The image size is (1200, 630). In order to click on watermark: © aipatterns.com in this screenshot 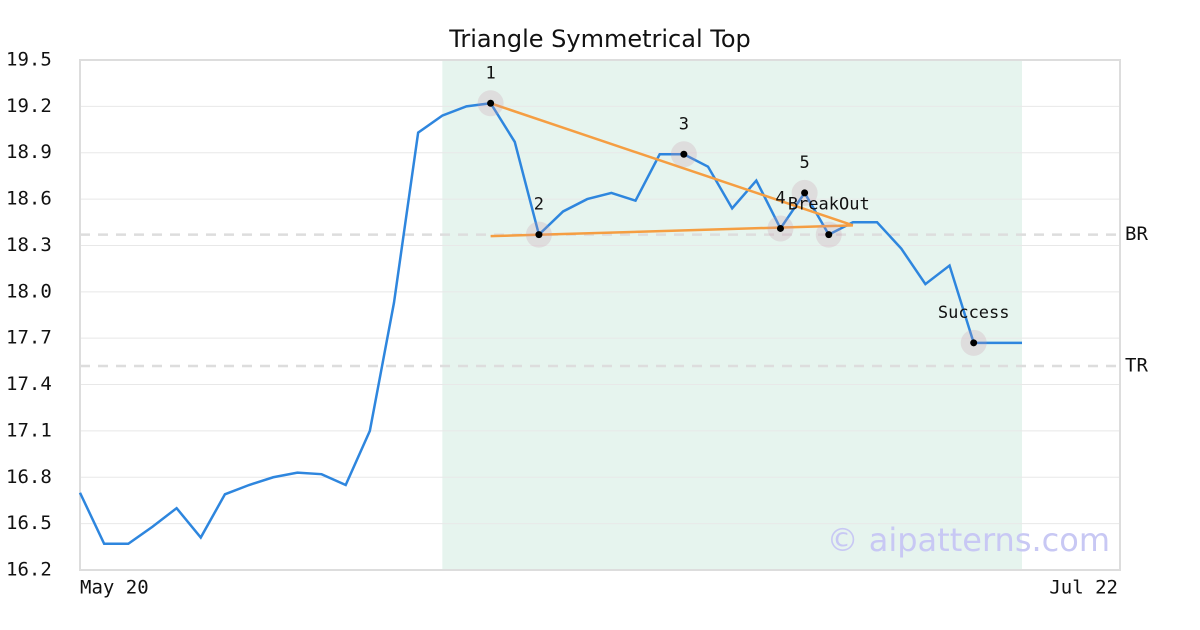, I will do `click(968, 540)`.